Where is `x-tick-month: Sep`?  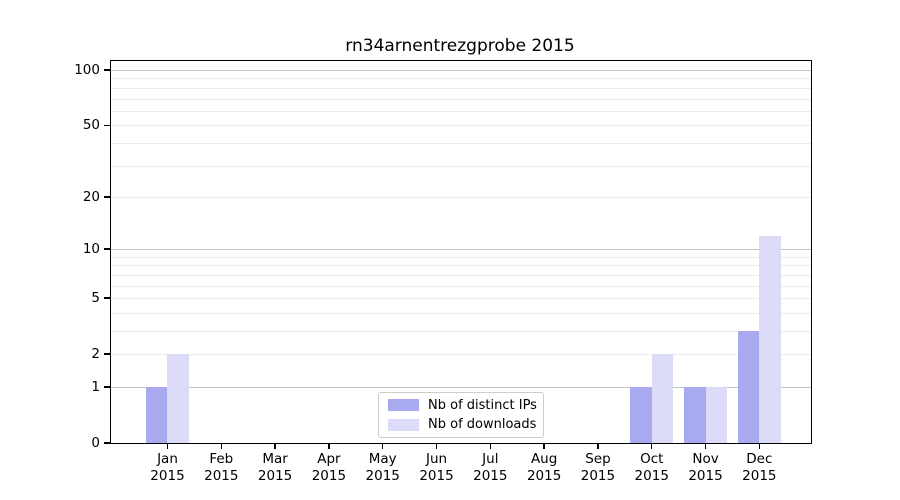
x-tick-month: Sep is located at coordinates (598, 459).